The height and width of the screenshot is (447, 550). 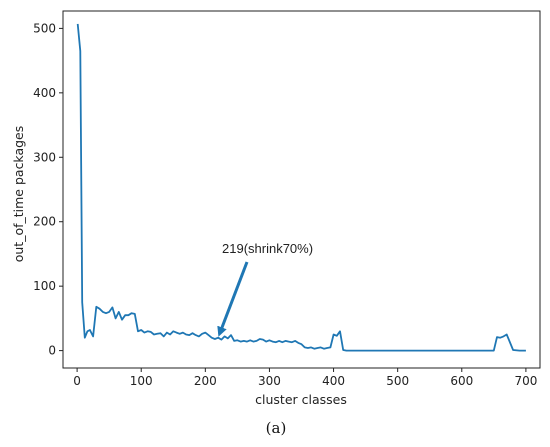 I want to click on x-axis-label: cluster classes, so click(x=301, y=399).